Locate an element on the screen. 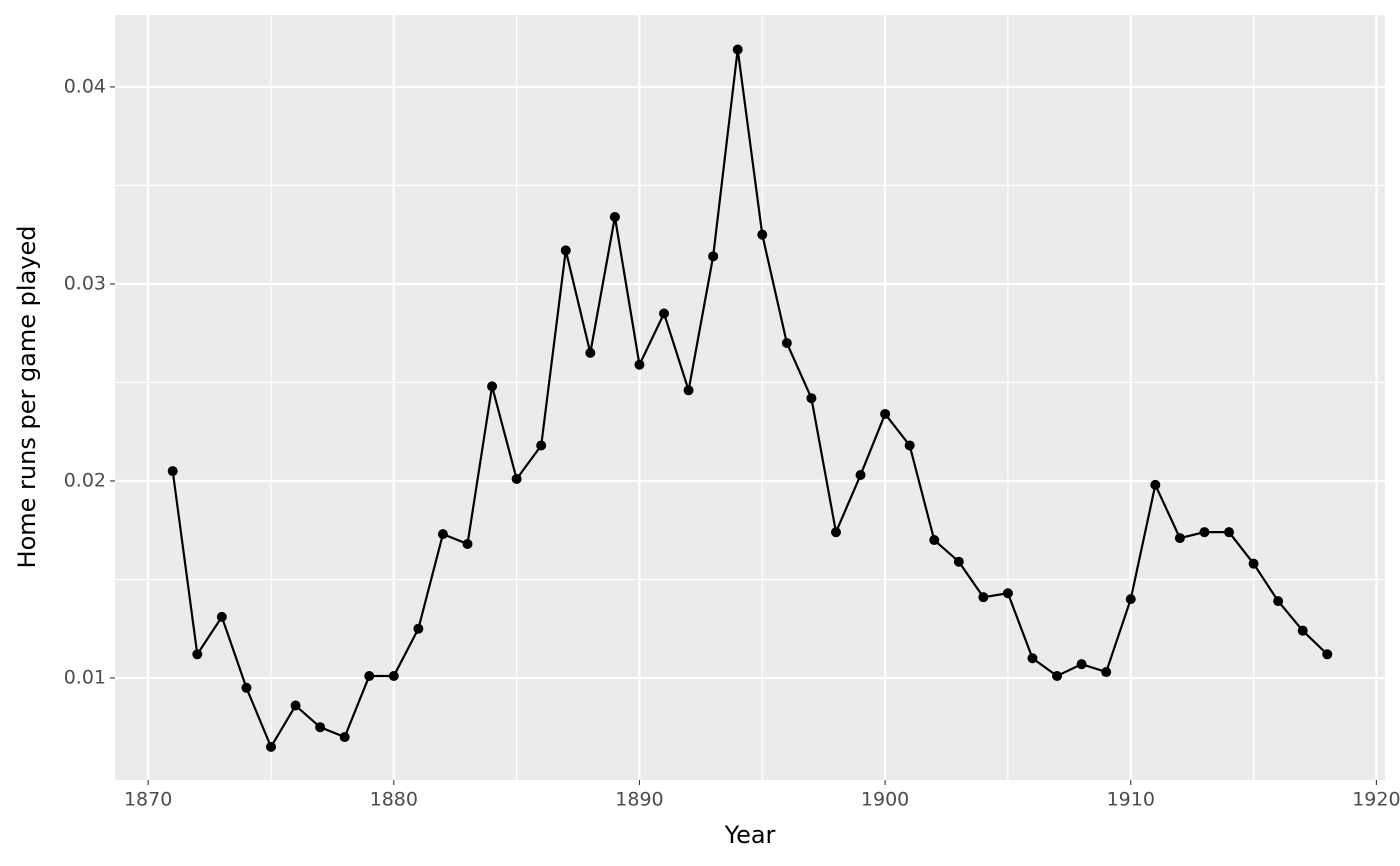 This screenshot has height=866, width=1400. y-axis-title: Home runs per game played is located at coordinates (27, 397).